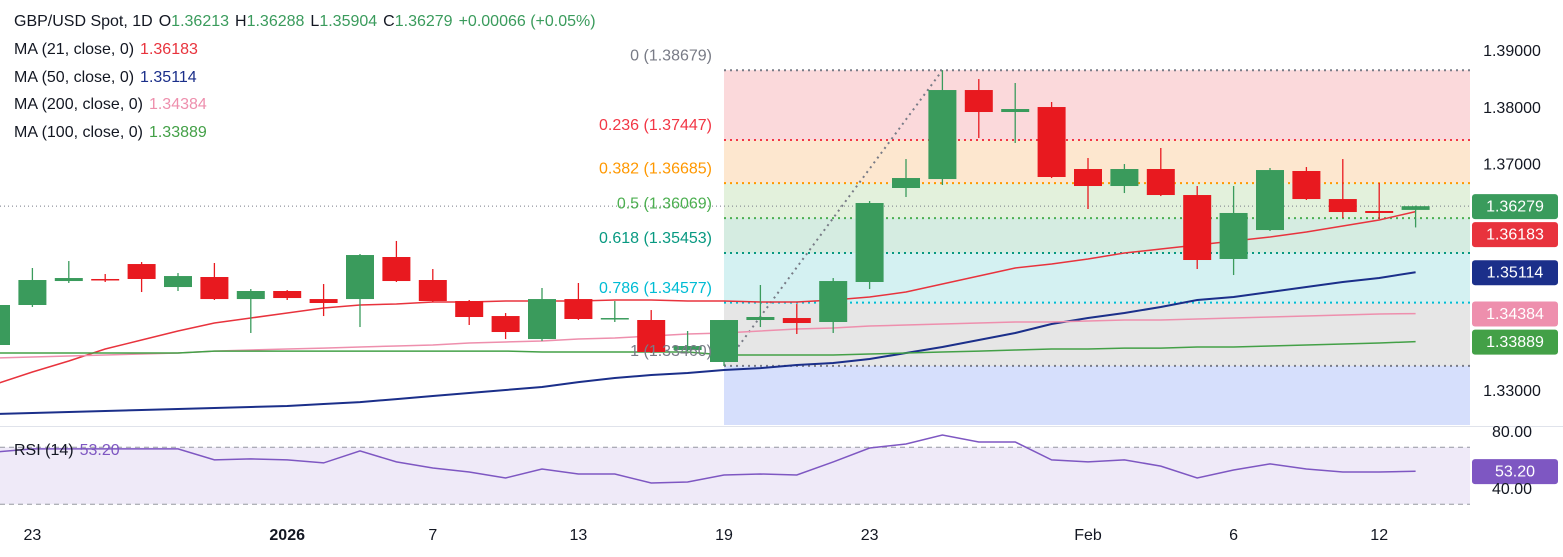 This screenshot has height=557, width=1563. I want to click on x-tick-label: 6, so click(1233, 535).